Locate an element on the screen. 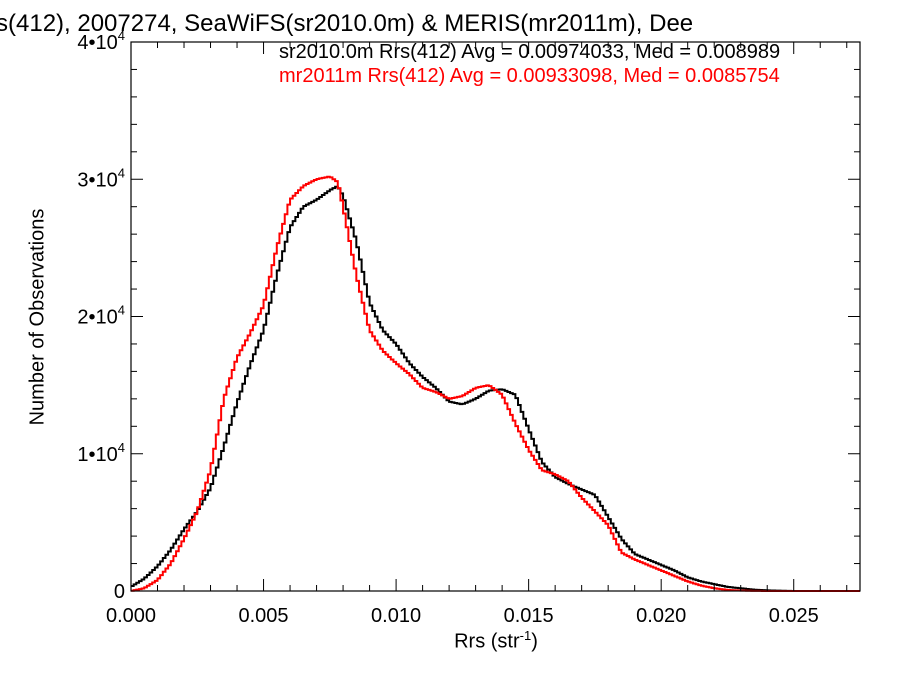 Image resolution: width=900 pixels, height=675 pixels. x-tick-label: 0.000 is located at coordinates (131, 616).